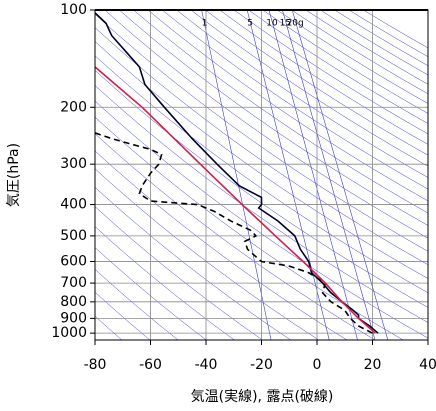 This screenshot has height=411, width=436. I want to click on y-tick-label: 800, so click(73, 302).